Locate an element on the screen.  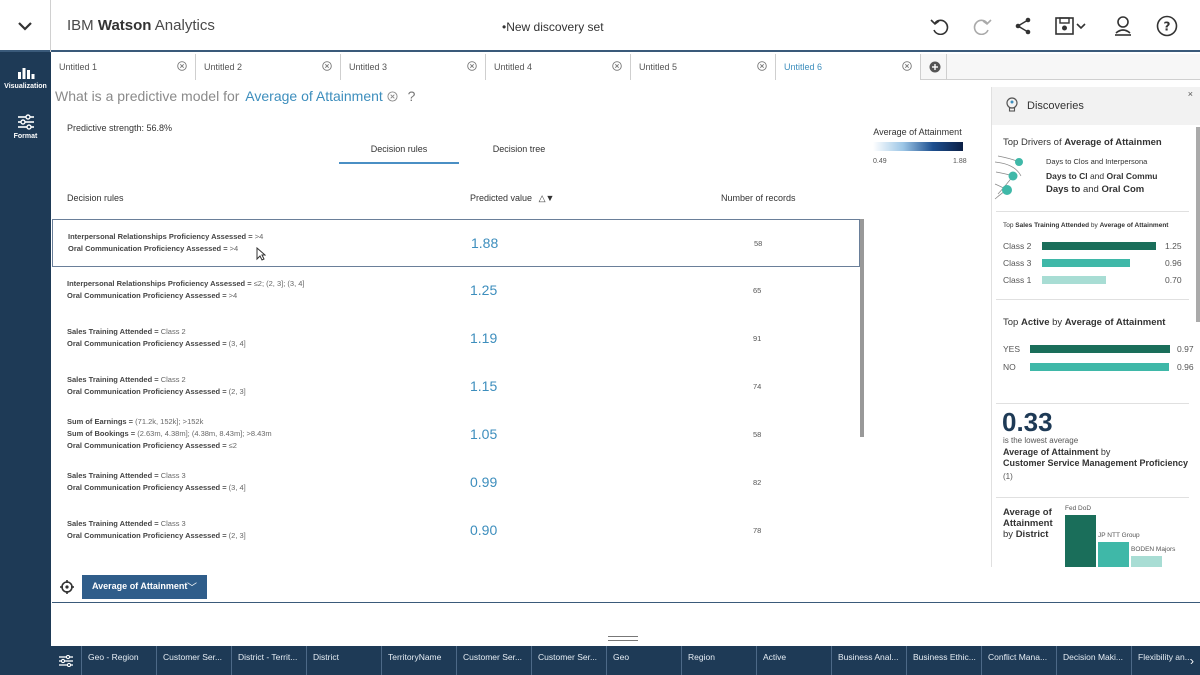
share-icon is located at coordinates (1023, 26).